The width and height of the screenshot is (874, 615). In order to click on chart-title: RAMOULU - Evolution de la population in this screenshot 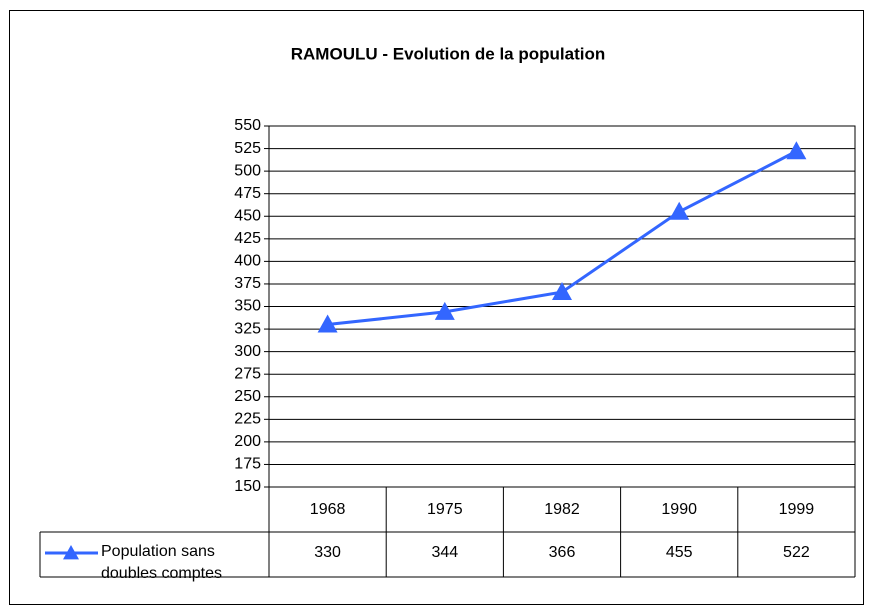, I will do `click(448, 53)`.